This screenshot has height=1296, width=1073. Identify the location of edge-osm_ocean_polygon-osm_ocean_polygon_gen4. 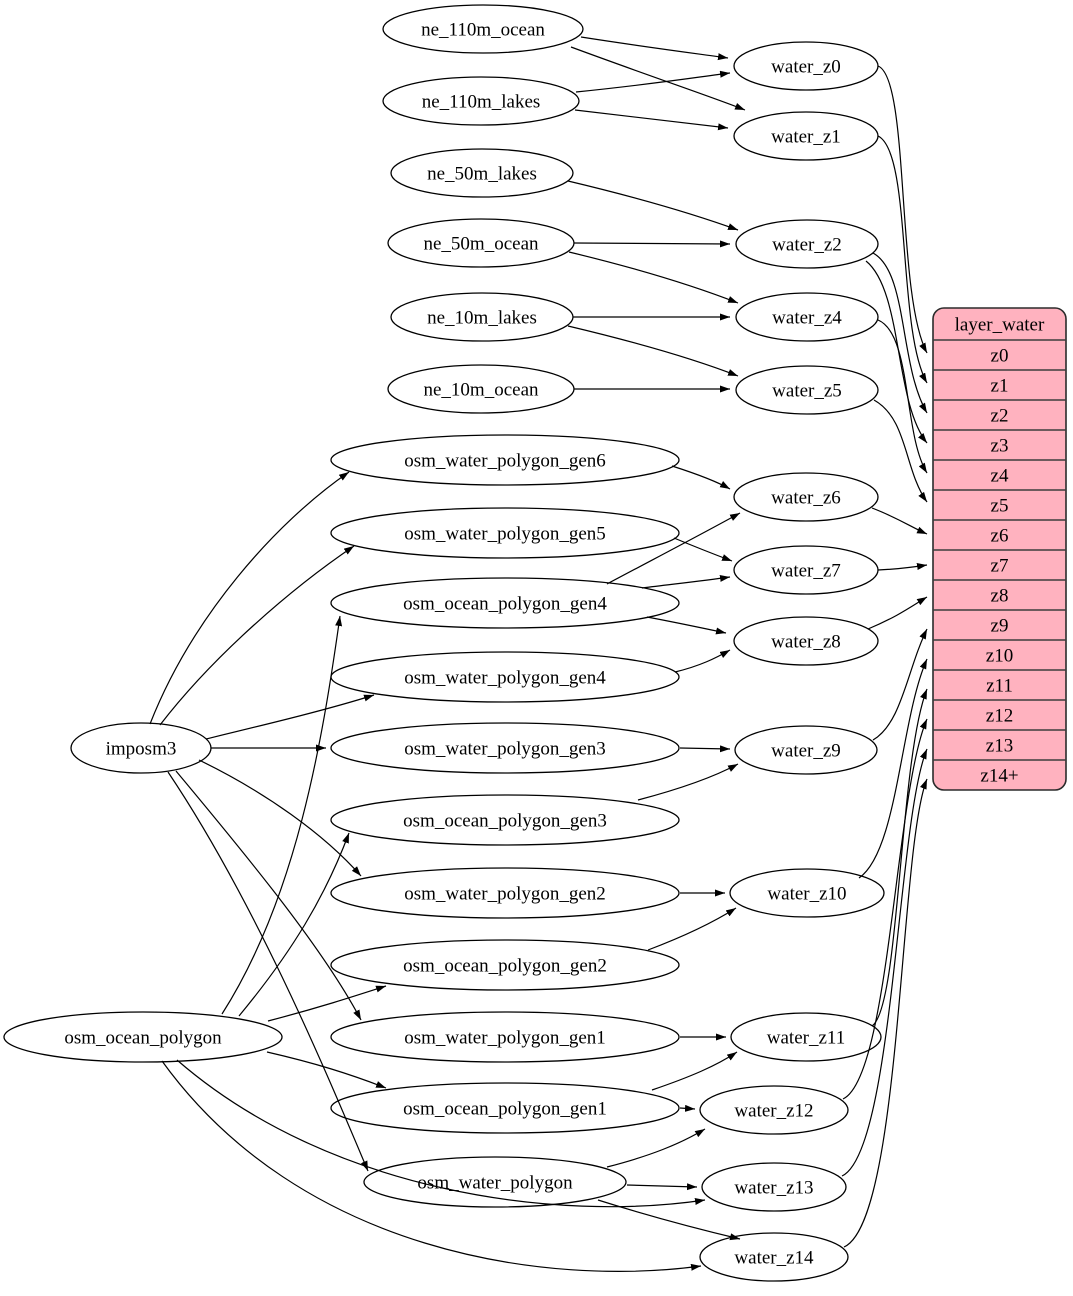
(282, 815).